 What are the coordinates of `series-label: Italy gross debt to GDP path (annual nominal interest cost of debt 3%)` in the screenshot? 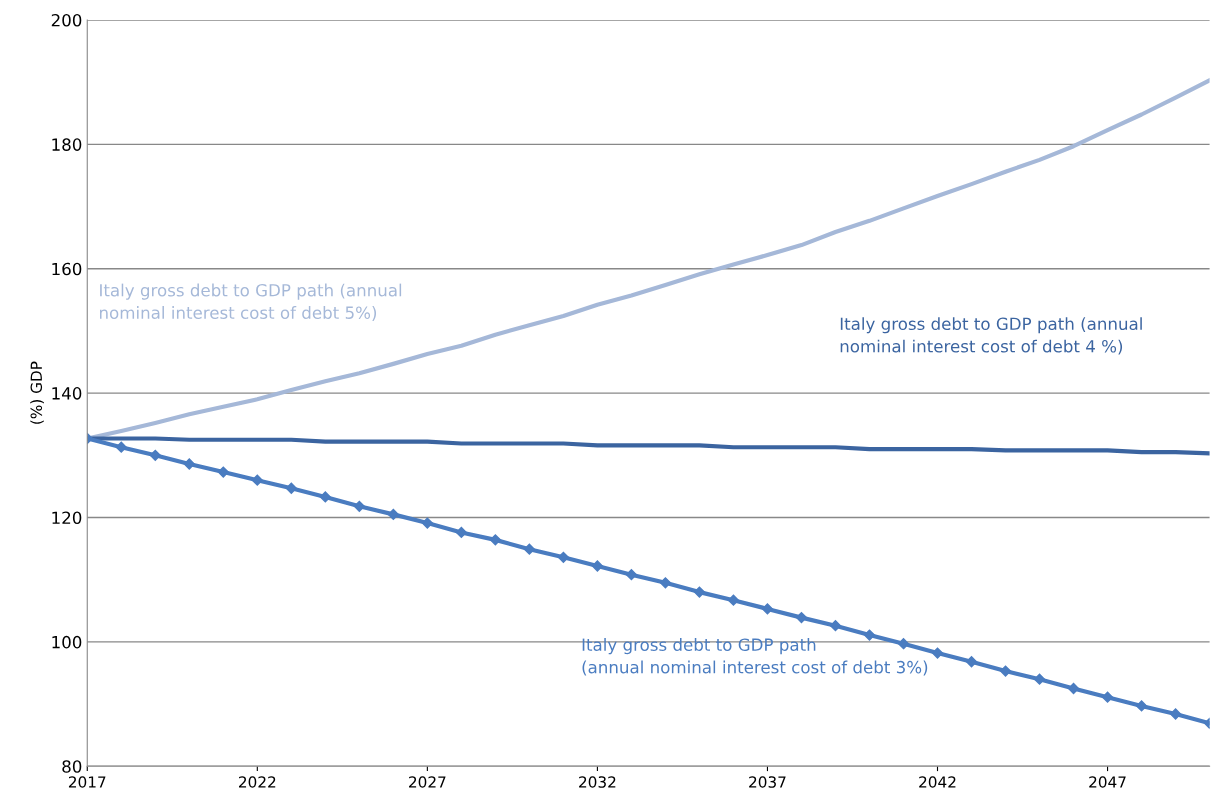 It's located at (755, 657).